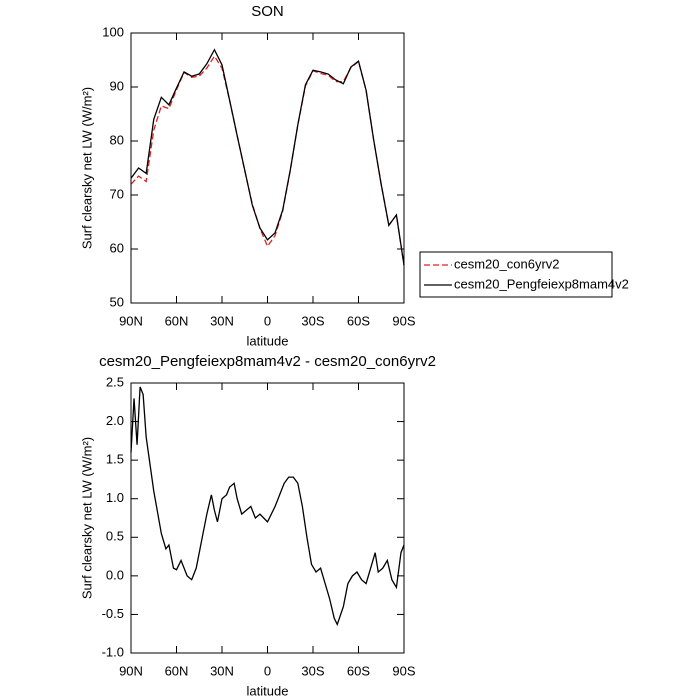 The image size is (700, 700). I want to click on y-tick-label: 2.0, so click(115, 420).